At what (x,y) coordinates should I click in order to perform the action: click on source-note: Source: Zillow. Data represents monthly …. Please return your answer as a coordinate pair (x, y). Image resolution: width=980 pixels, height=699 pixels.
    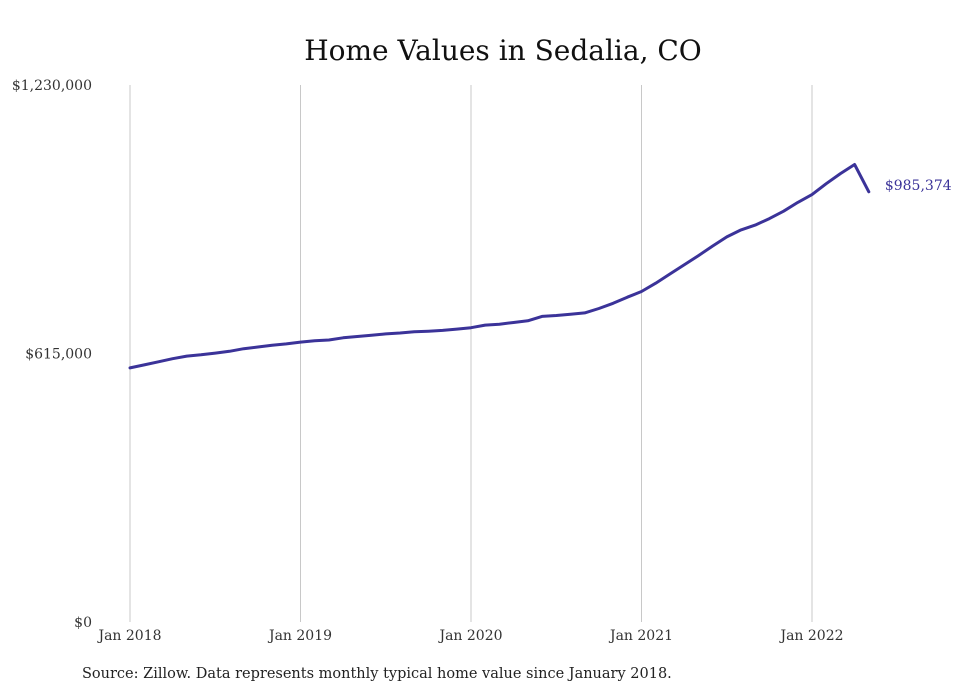
    Looking at the image, I should click on (377, 674).